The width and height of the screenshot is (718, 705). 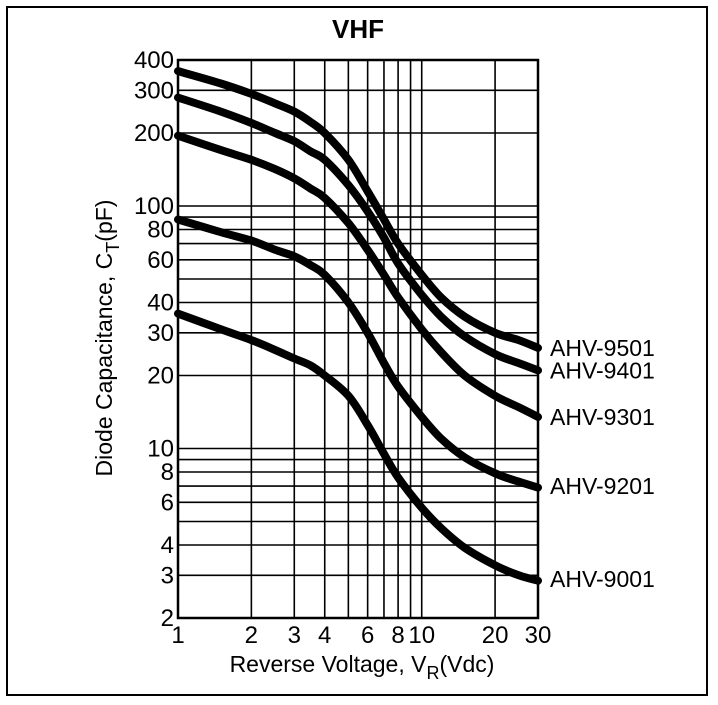 I want to click on x-tick-label: 3, so click(x=294, y=635).